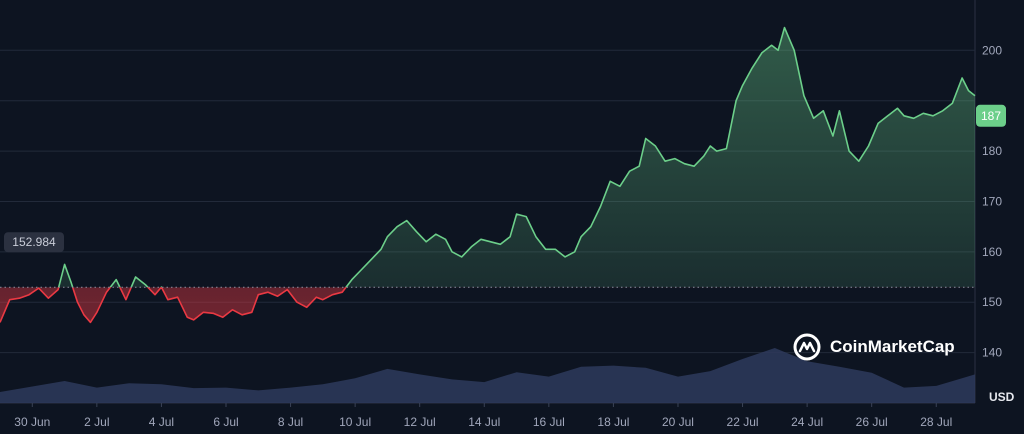  Describe the element at coordinates (743, 422) in the screenshot. I see `x-tick-label-11: 22 Jul` at that location.